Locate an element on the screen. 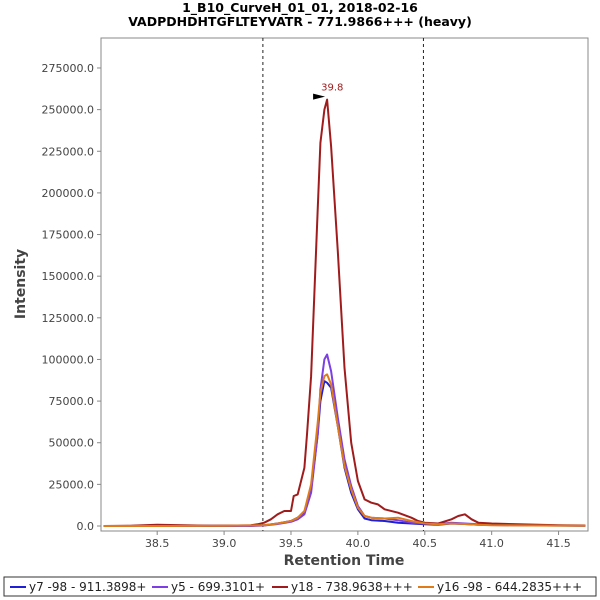 The image size is (600, 600). y-tick-label: 250000.0 is located at coordinates (68, 110).